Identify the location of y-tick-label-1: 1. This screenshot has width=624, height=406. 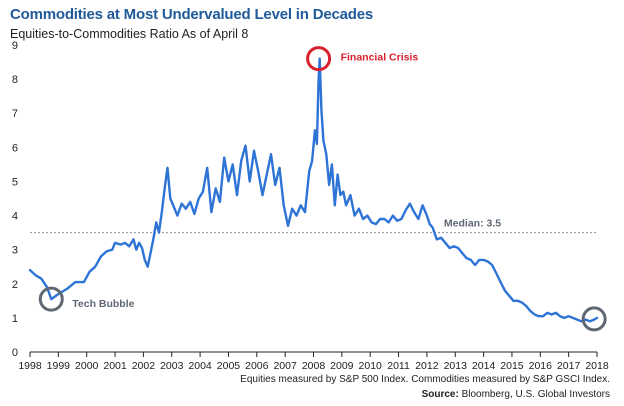
(15, 319).